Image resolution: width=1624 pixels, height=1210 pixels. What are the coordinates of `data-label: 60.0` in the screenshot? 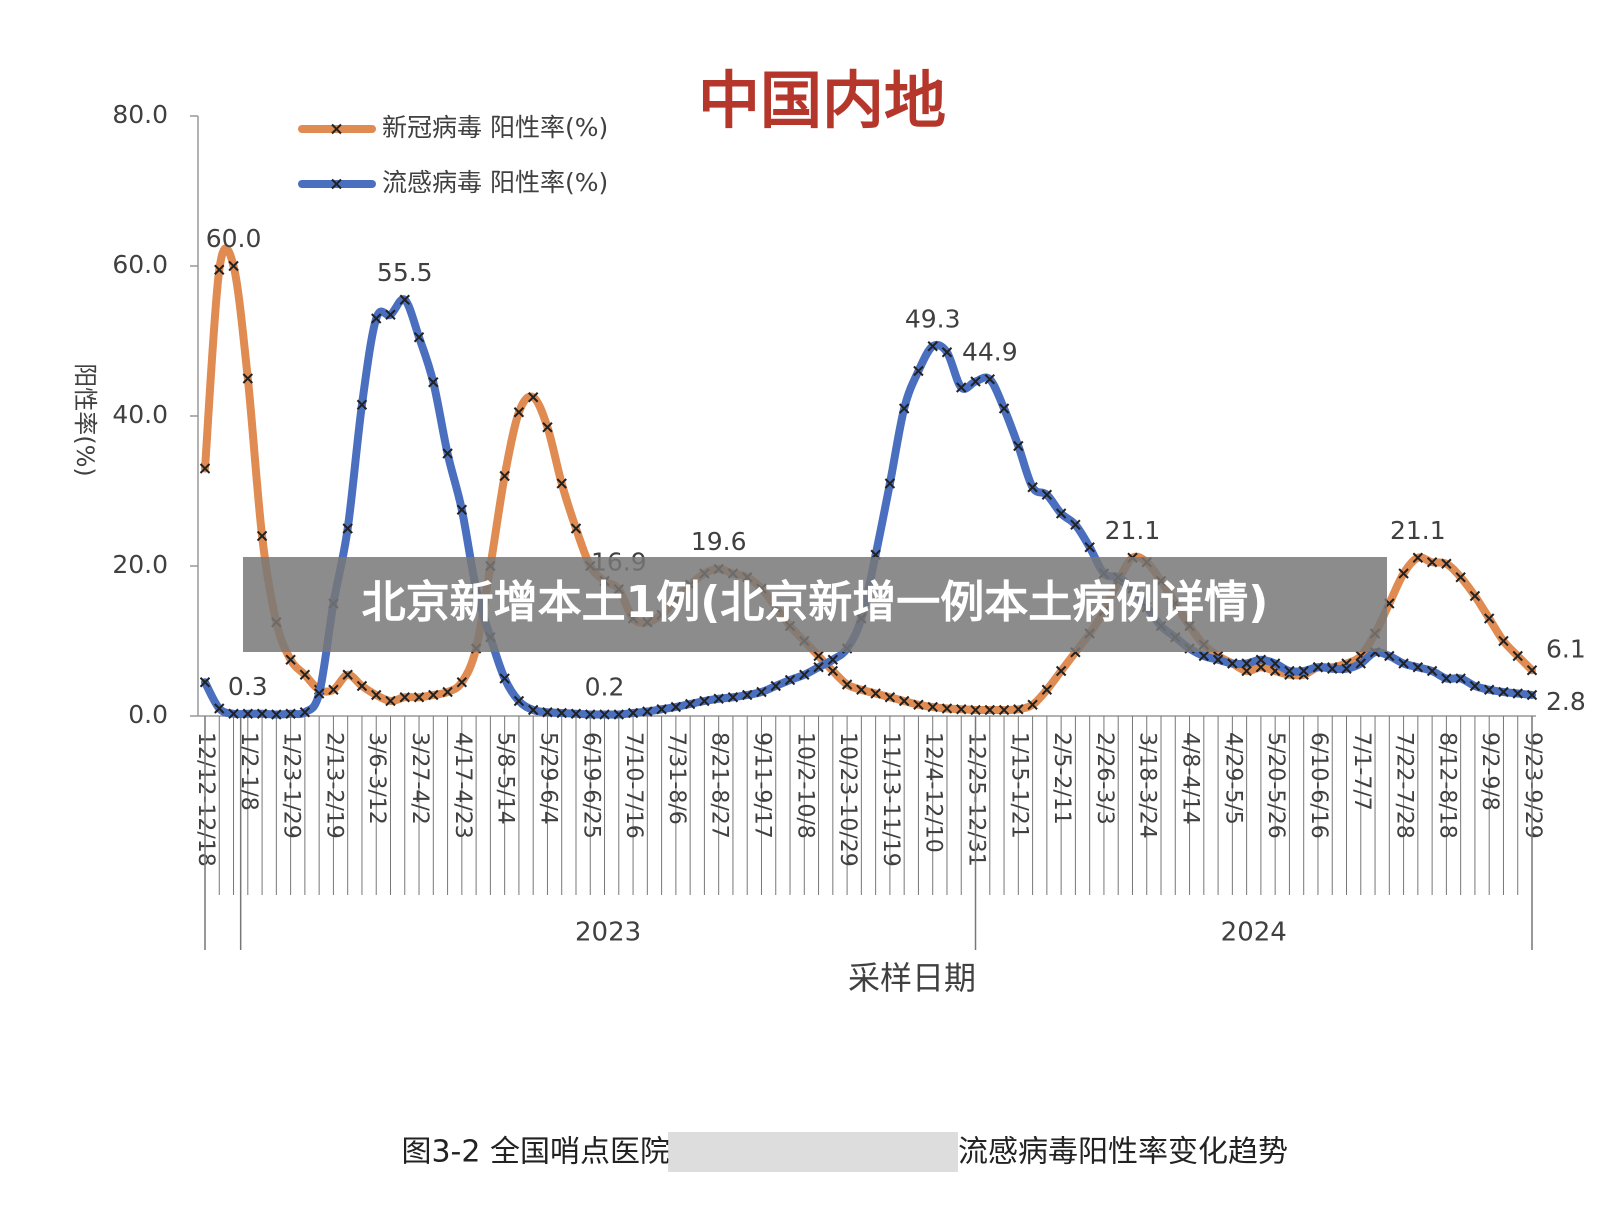 It's located at (234, 238).